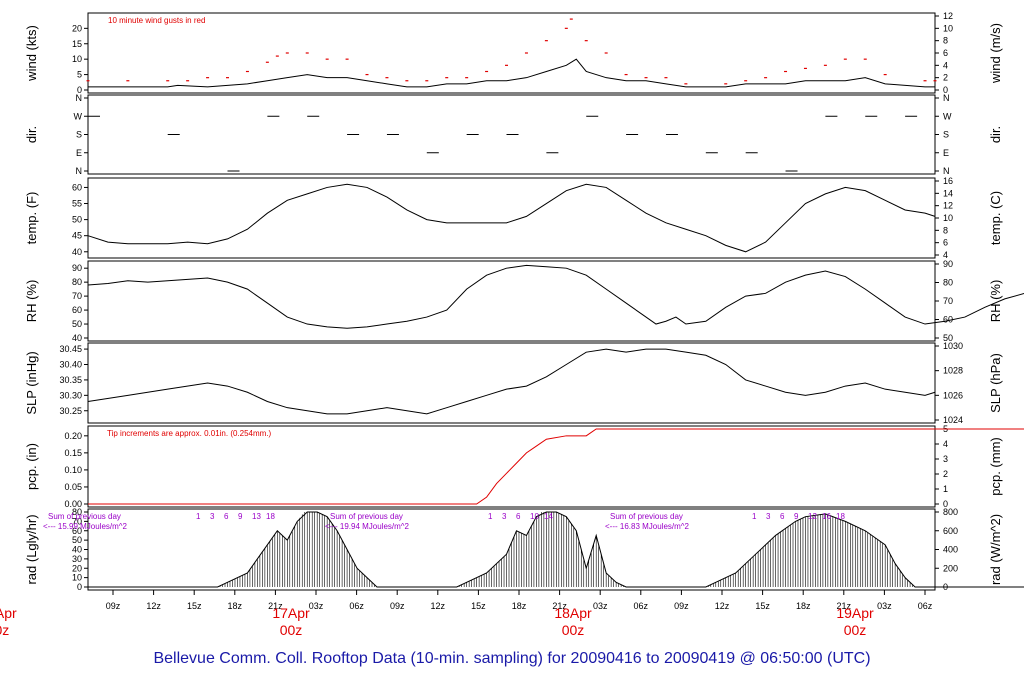  I want to click on rad-ytick-label-right: 800, so click(950, 512).